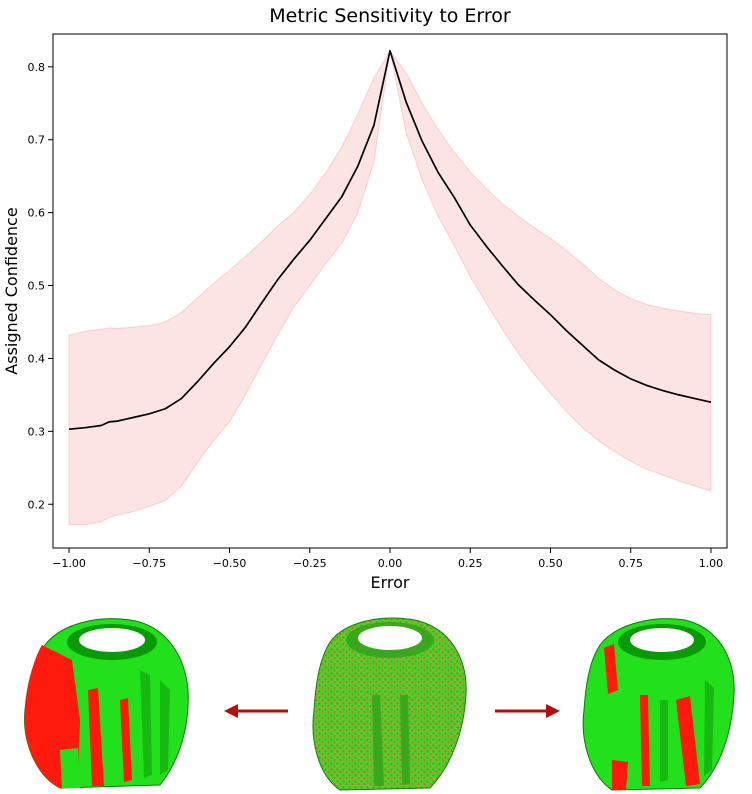  What do you see at coordinates (37, 213) in the screenshot?
I see `y-tick-label: 0.6` at bounding box center [37, 213].